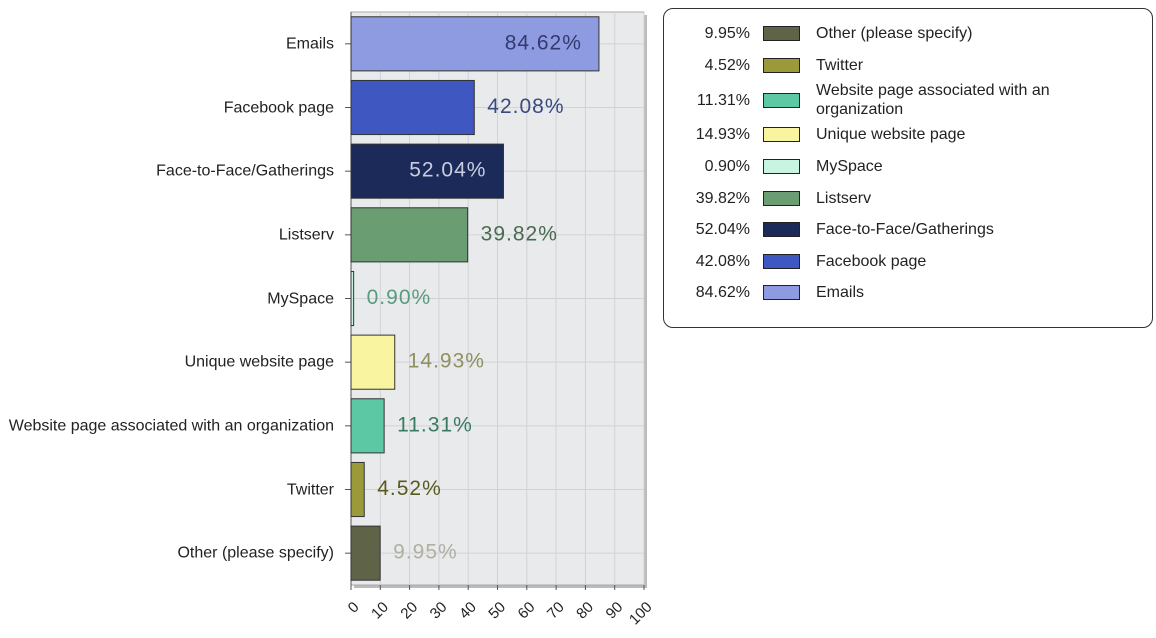 This screenshot has width=1156, height=638. What do you see at coordinates (409, 488) in the screenshot?
I see `data-label: 4.52%` at bounding box center [409, 488].